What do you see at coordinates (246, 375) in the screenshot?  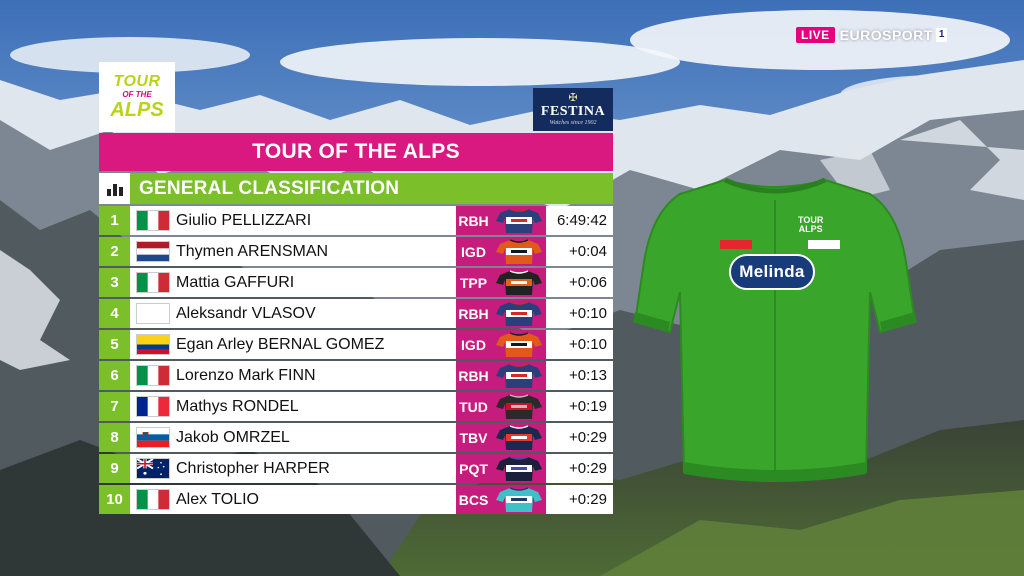 I see `rider-name: Lorenzo Mark FINN` at bounding box center [246, 375].